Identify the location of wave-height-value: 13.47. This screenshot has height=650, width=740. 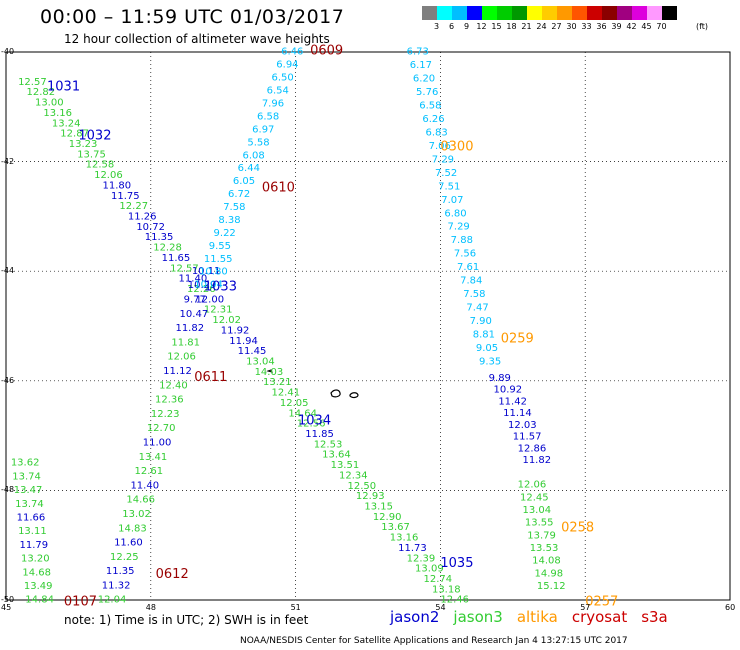
(28, 490).